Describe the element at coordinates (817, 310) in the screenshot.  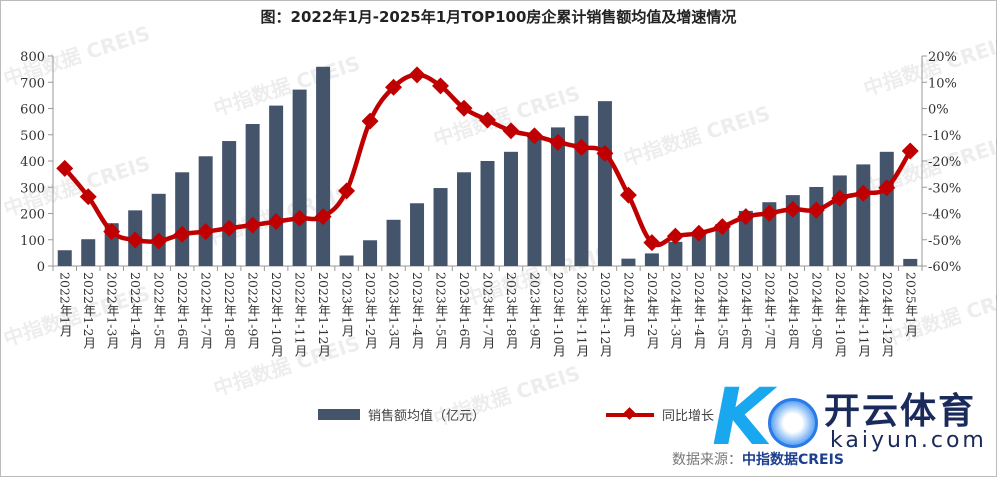
I see `x-tick-label: 2024年1-9月` at that location.